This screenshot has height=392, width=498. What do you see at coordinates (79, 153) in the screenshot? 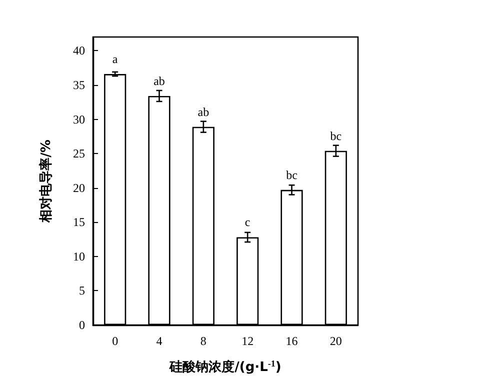
I see `y-tick-label: 25` at bounding box center [79, 153].